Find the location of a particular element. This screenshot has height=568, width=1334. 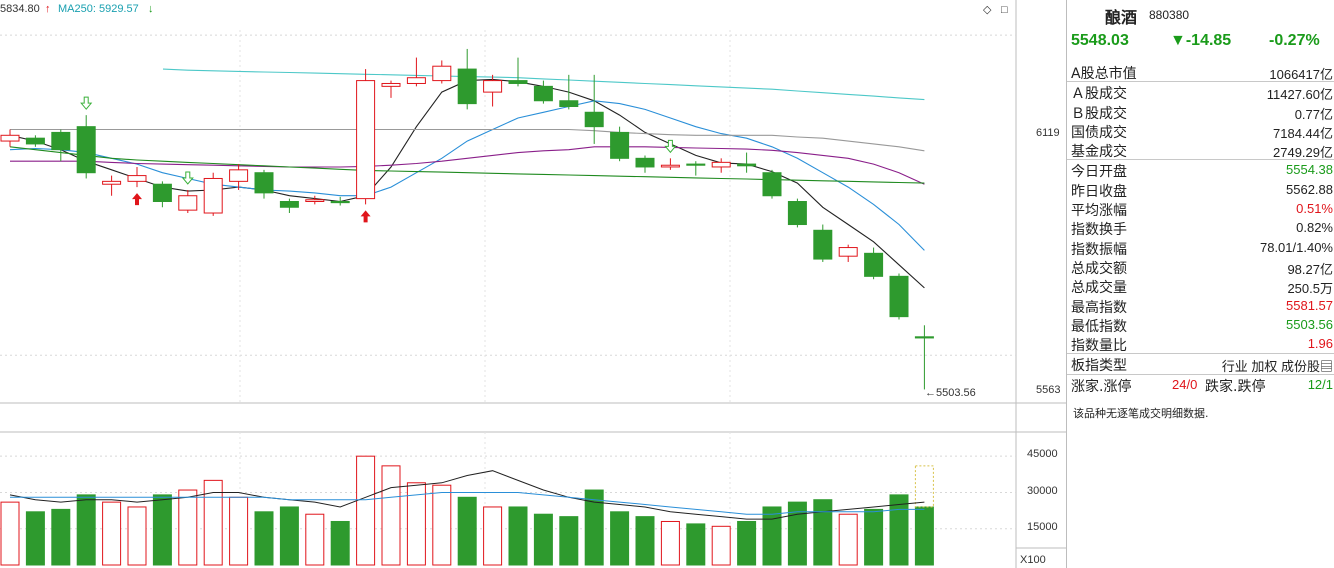

info-row-label: 板指类型 is located at coordinates (1099, 366).